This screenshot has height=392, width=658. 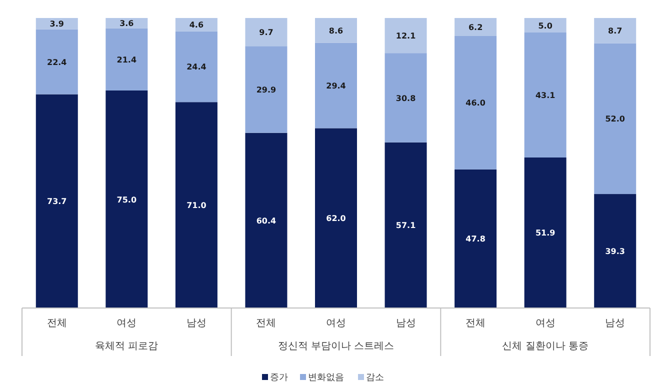 I want to click on data-label: 6.2, so click(x=475, y=27).